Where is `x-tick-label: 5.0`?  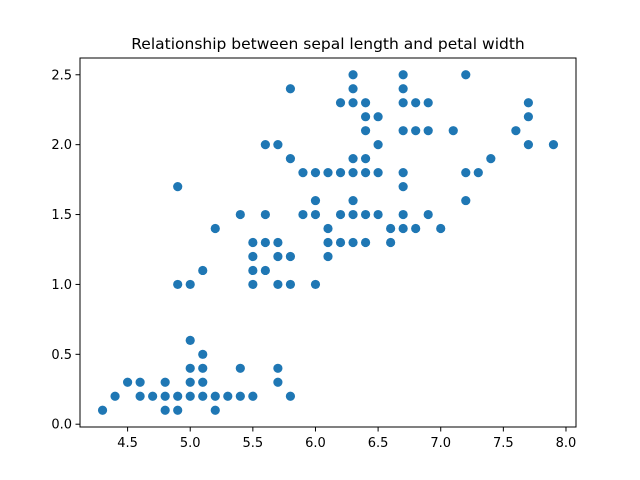 x-tick-label: 5.0 is located at coordinates (190, 443).